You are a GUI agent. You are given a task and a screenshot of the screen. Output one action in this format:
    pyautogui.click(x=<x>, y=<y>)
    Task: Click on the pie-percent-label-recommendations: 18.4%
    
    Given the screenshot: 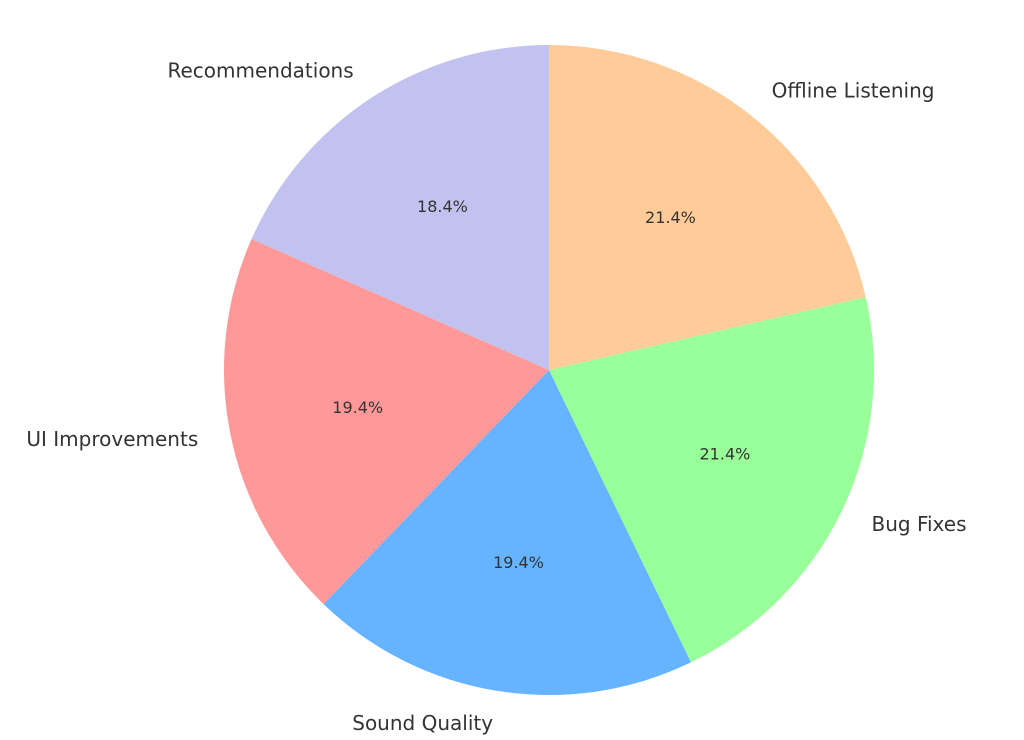 What is the action you would take?
    pyautogui.click(x=442, y=206)
    